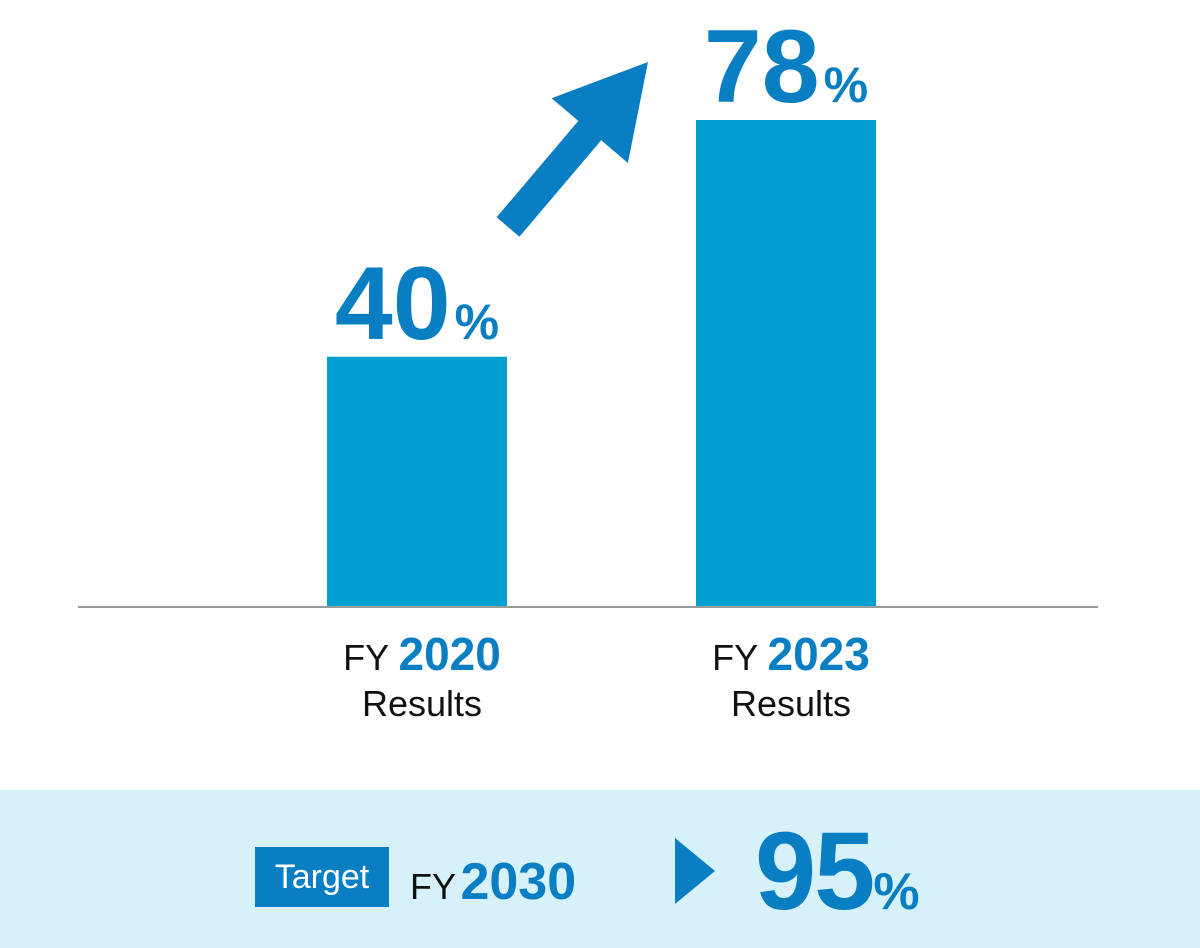 This screenshot has height=948, width=1200. I want to click on bar-value-label: 40%, so click(417, 304).